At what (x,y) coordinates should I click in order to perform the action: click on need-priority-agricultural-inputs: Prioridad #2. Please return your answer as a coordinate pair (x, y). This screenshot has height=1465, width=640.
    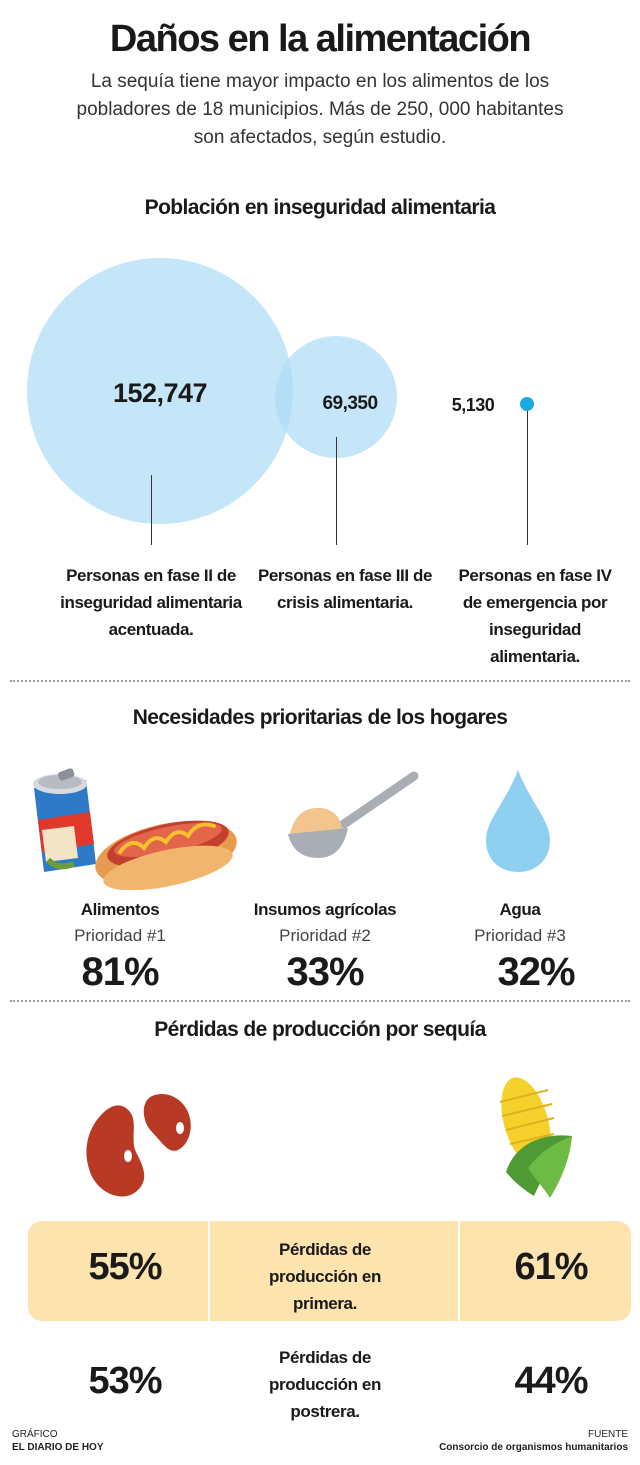
    Looking at the image, I should click on (325, 935).